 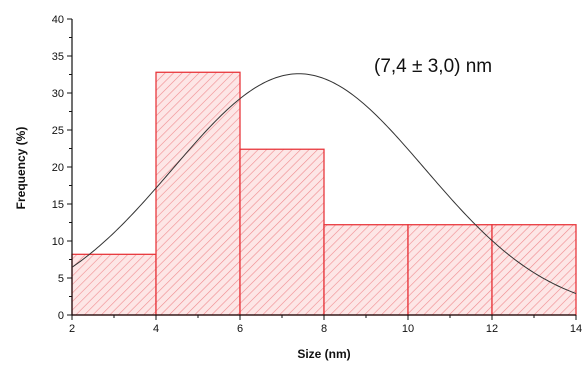 I want to click on fit-annotation: (7,4 ± 3,0) nm, so click(x=433, y=66).